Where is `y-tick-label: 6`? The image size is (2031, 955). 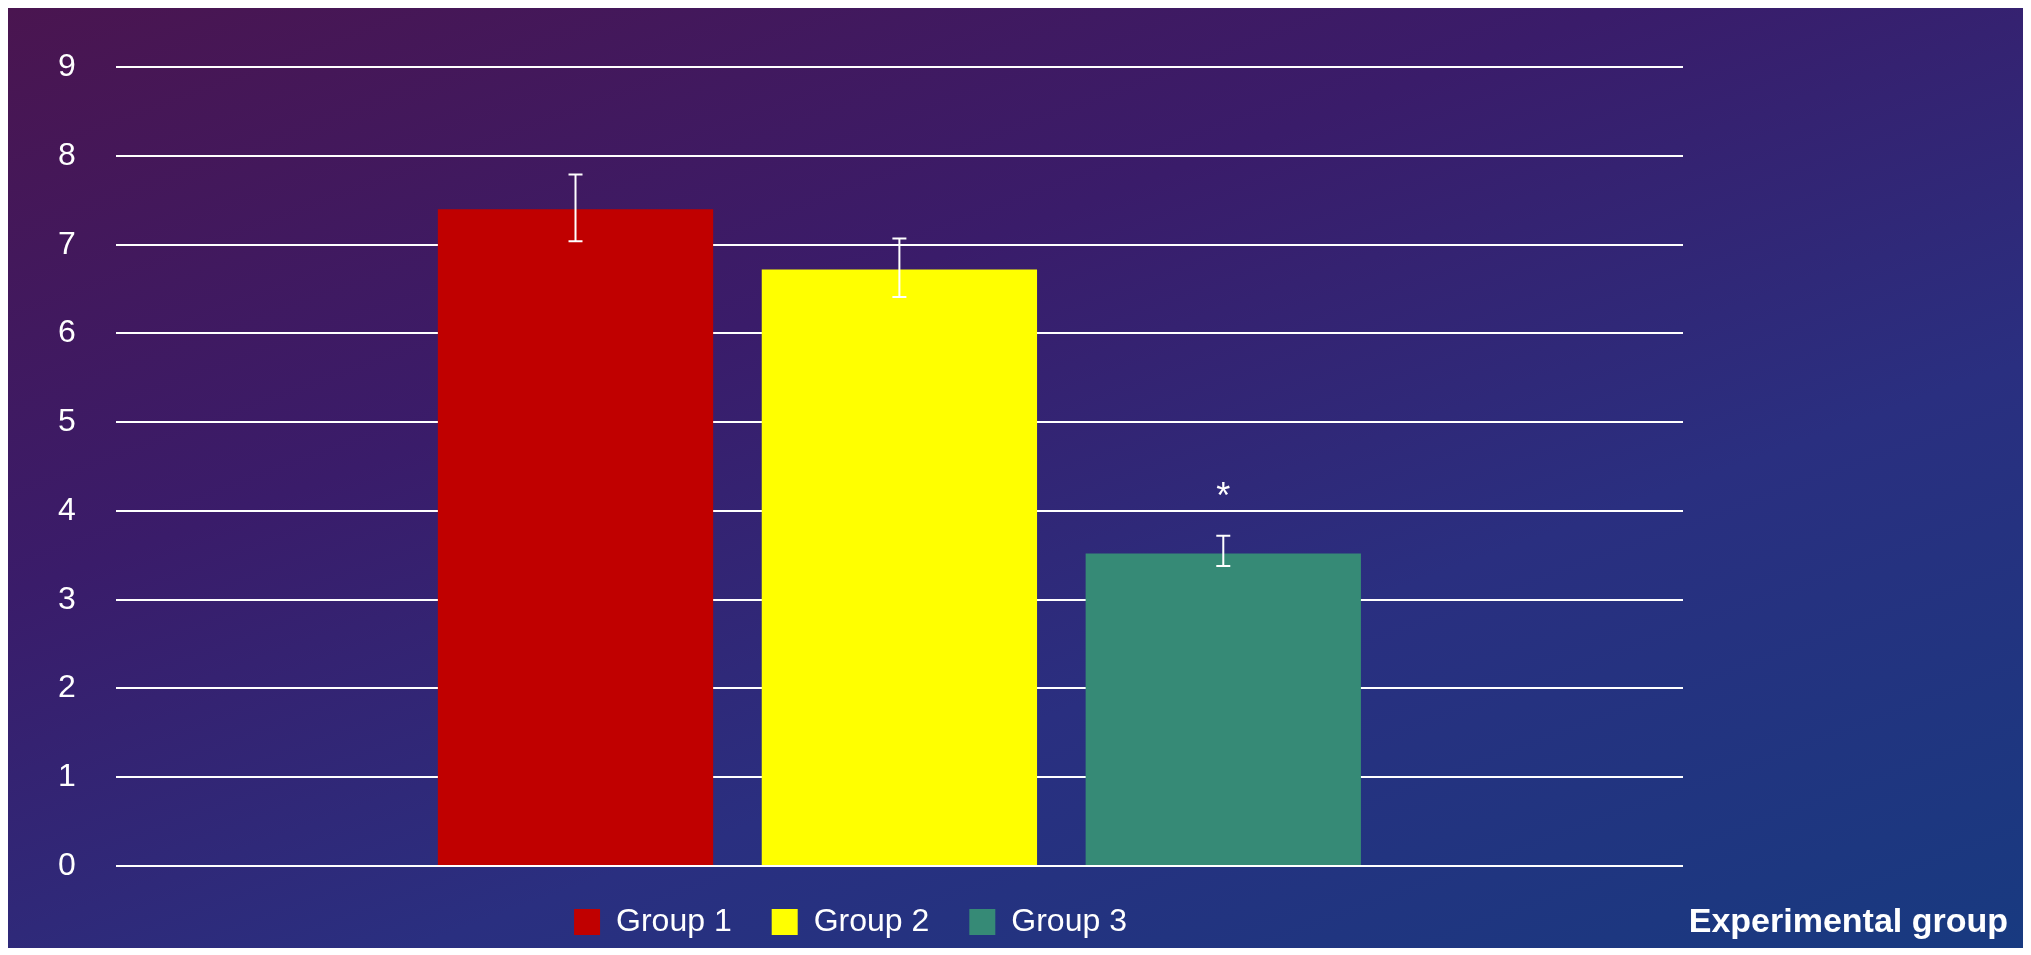 y-tick-label: 6 is located at coordinates (67, 331).